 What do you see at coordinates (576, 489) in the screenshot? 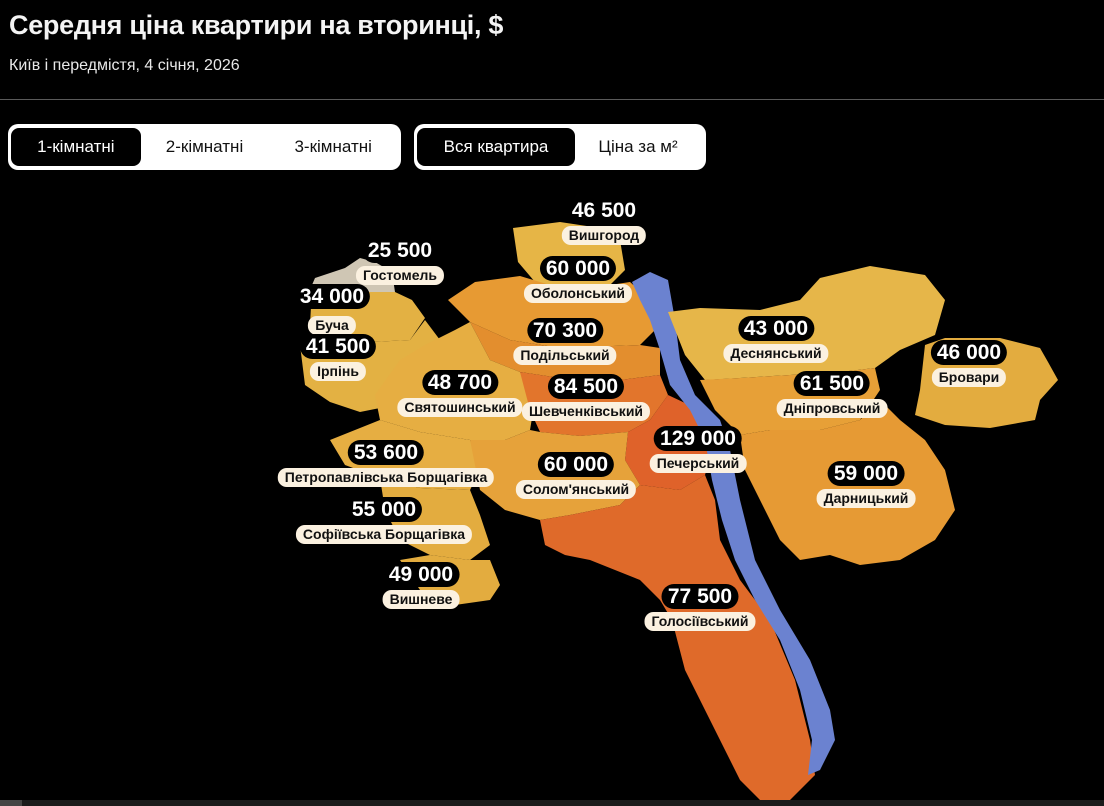
I see `region-name: Солом'янський` at bounding box center [576, 489].